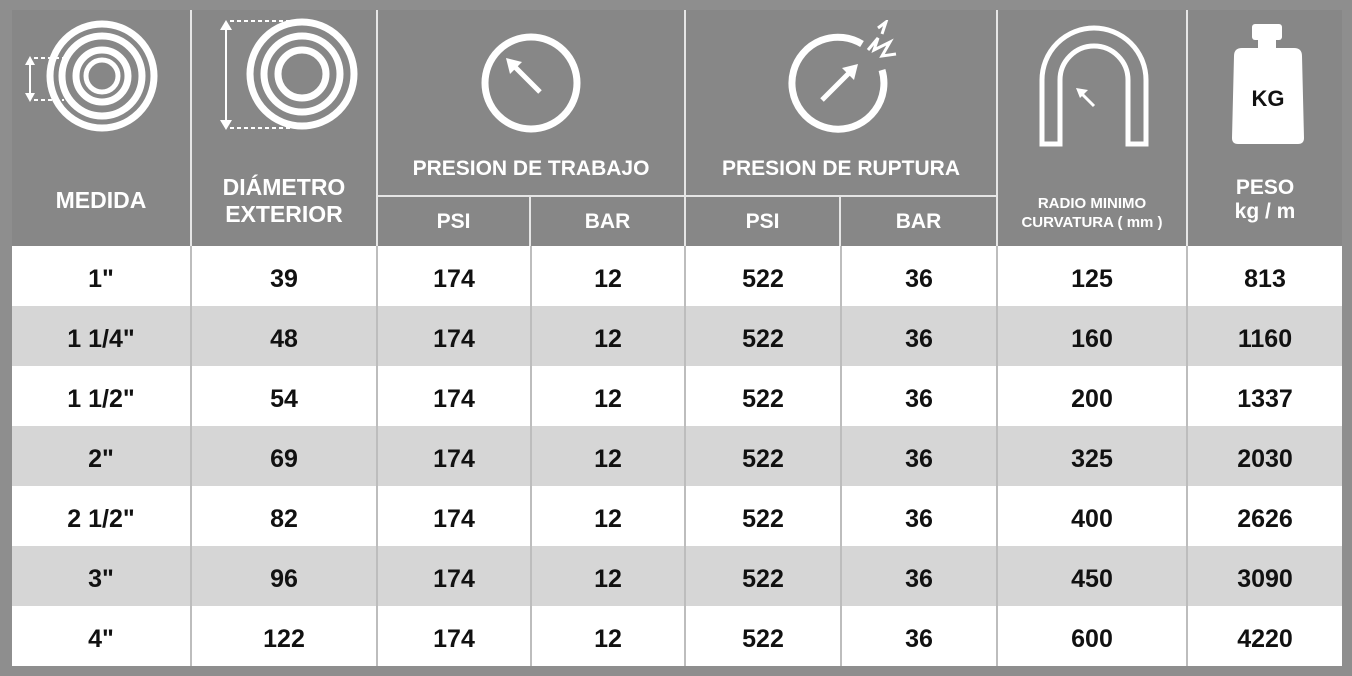 This screenshot has height=676, width=1352. What do you see at coordinates (531, 83) in the screenshot?
I see `pressure-gauge-icon` at bounding box center [531, 83].